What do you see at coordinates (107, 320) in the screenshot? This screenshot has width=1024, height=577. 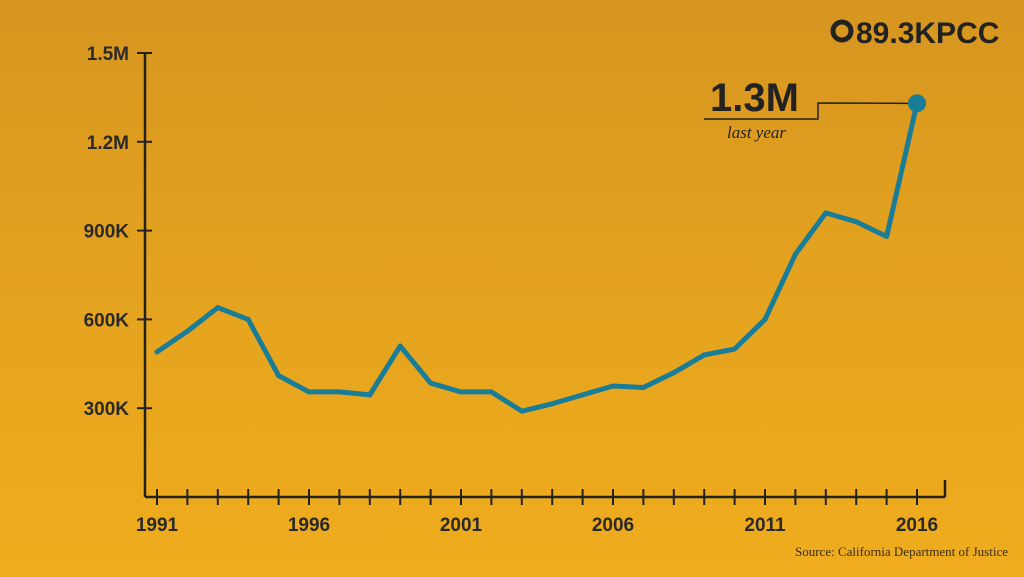 I see `y-tick-label: 600K` at bounding box center [107, 320].